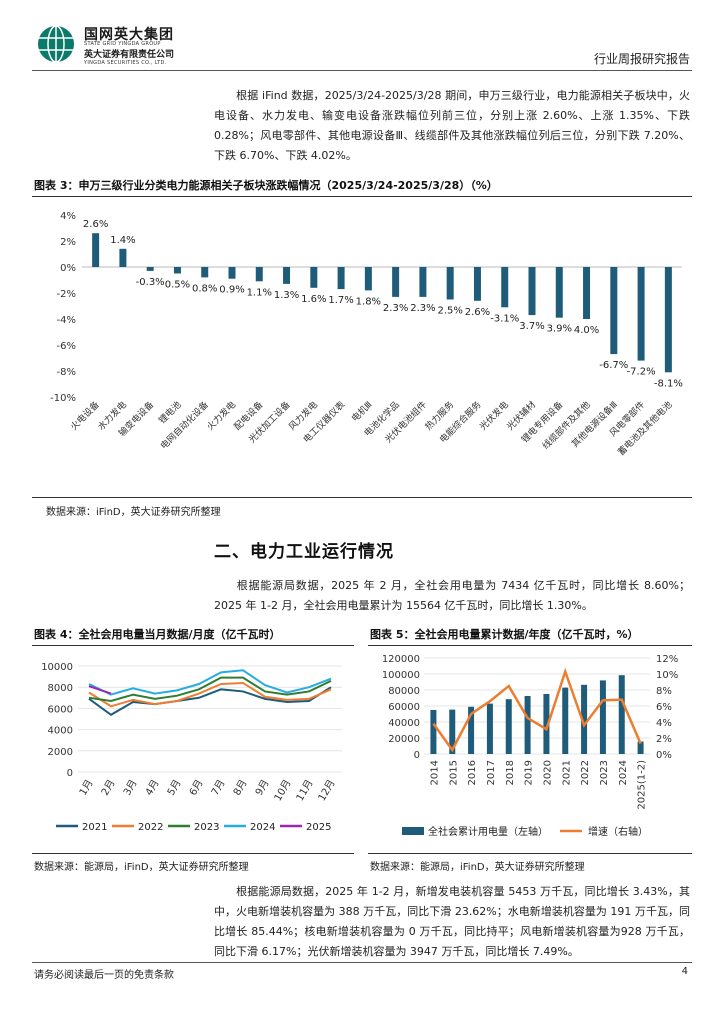 This screenshot has height=1024, width=724. What do you see at coordinates (340, 300) in the screenshot?
I see `fig3-data-label: 1.7%` at bounding box center [340, 300].